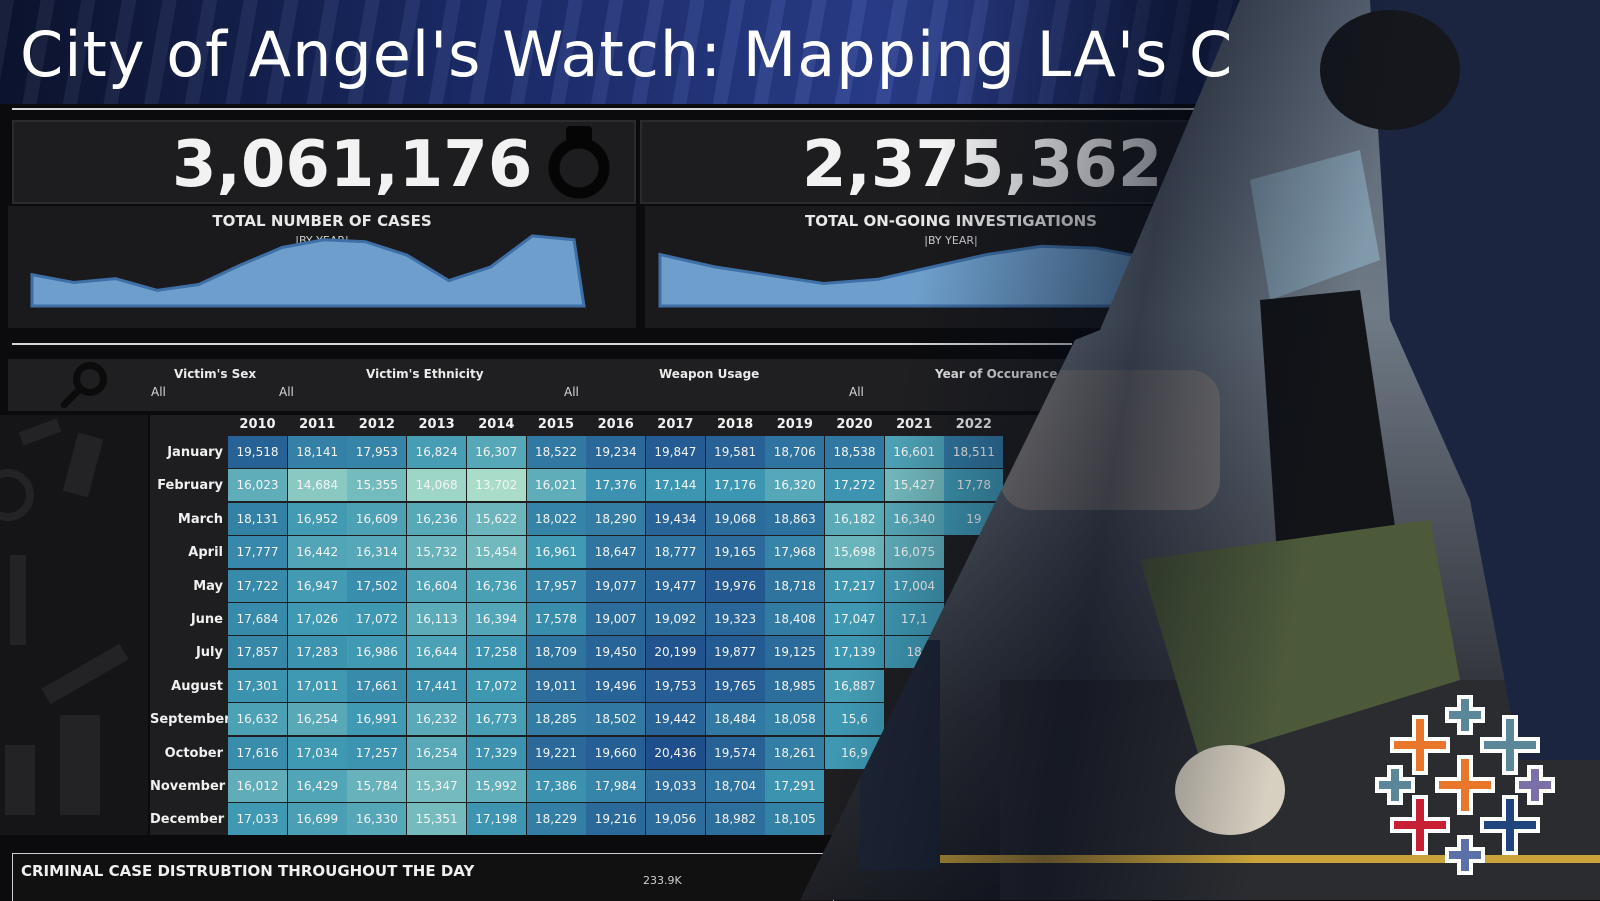 This screenshot has width=1600, height=901. What do you see at coordinates (376, 485) in the screenshot?
I see `heatmap-cell: 15,355` at bounding box center [376, 485].